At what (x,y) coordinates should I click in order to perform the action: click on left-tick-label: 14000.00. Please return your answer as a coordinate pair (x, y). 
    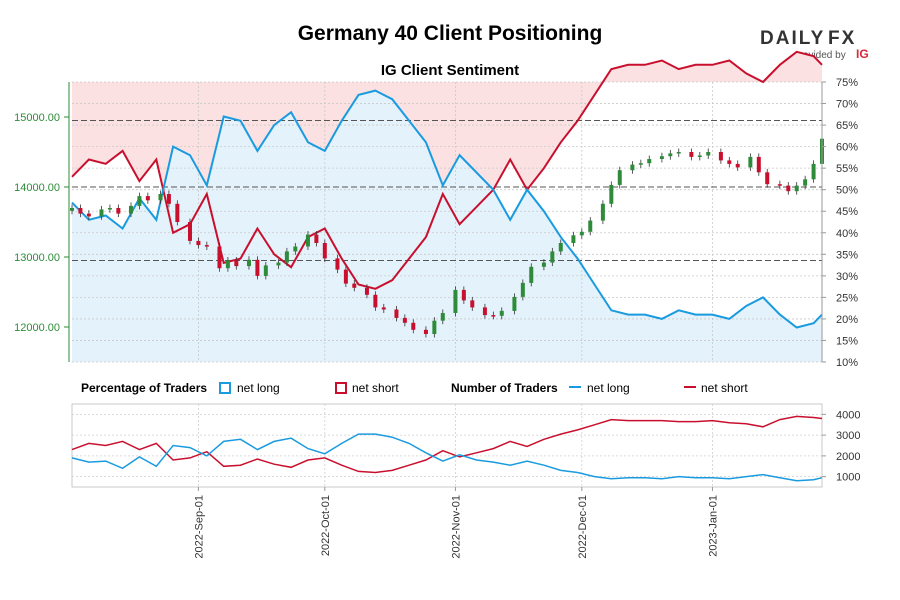
    Looking at the image, I should click on (37, 188).